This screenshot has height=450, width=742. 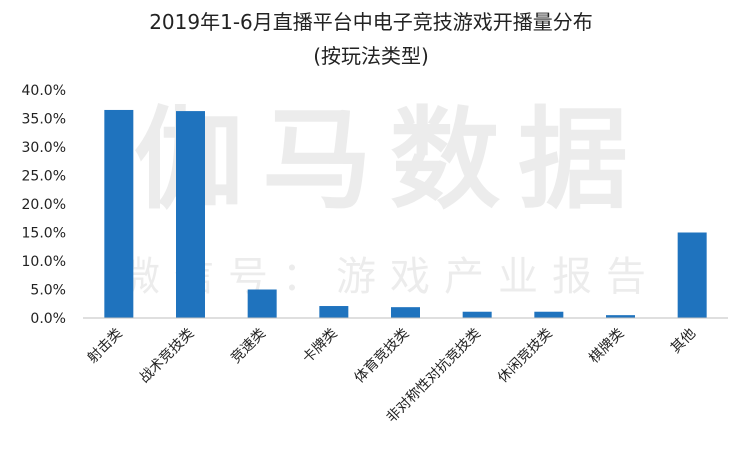 What do you see at coordinates (390, 277) in the screenshot?
I see `watermark-sub: 微信号：游戏产业报告` at bounding box center [390, 277].